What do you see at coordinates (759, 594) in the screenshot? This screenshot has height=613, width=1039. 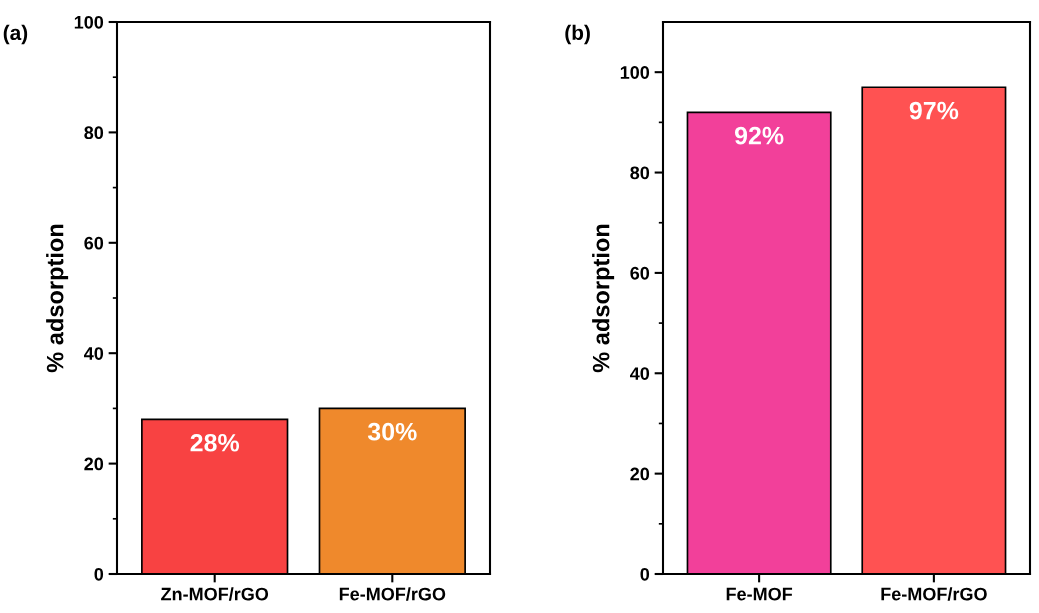 I see `x-tick-label: Fe-MOF` at bounding box center [759, 594].